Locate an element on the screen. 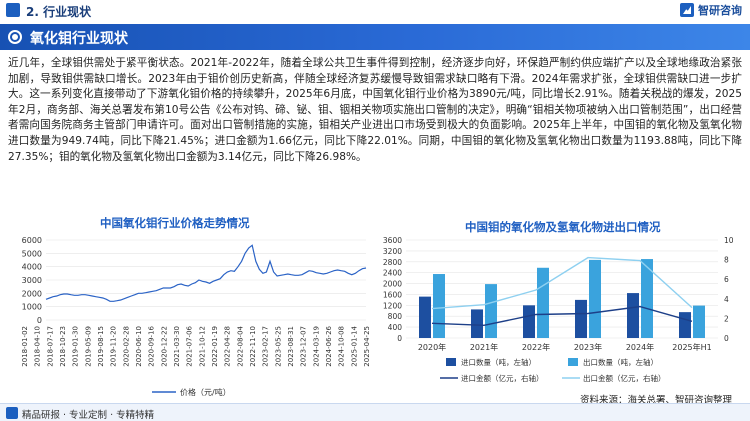 The height and width of the screenshot is (421, 750). y-tick-label: 3000 is located at coordinates (32, 280).